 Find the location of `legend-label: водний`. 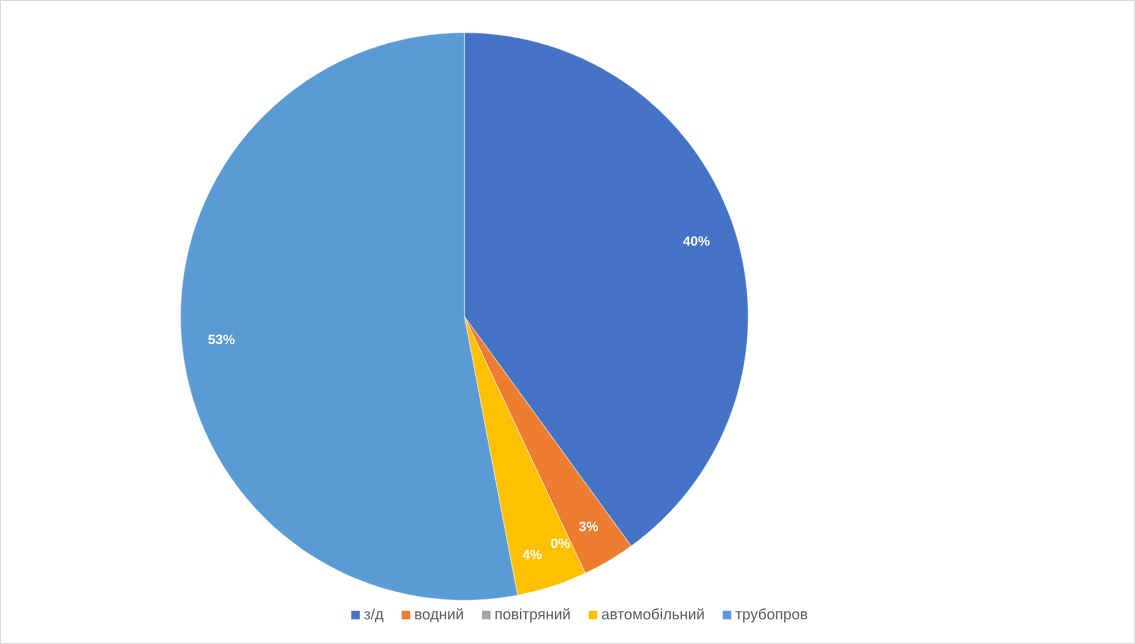

legend-label: водний is located at coordinates (439, 615).